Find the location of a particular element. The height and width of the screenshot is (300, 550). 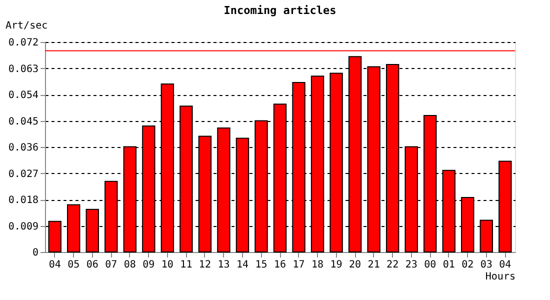

x-tick-label: 19 is located at coordinates (336, 265).